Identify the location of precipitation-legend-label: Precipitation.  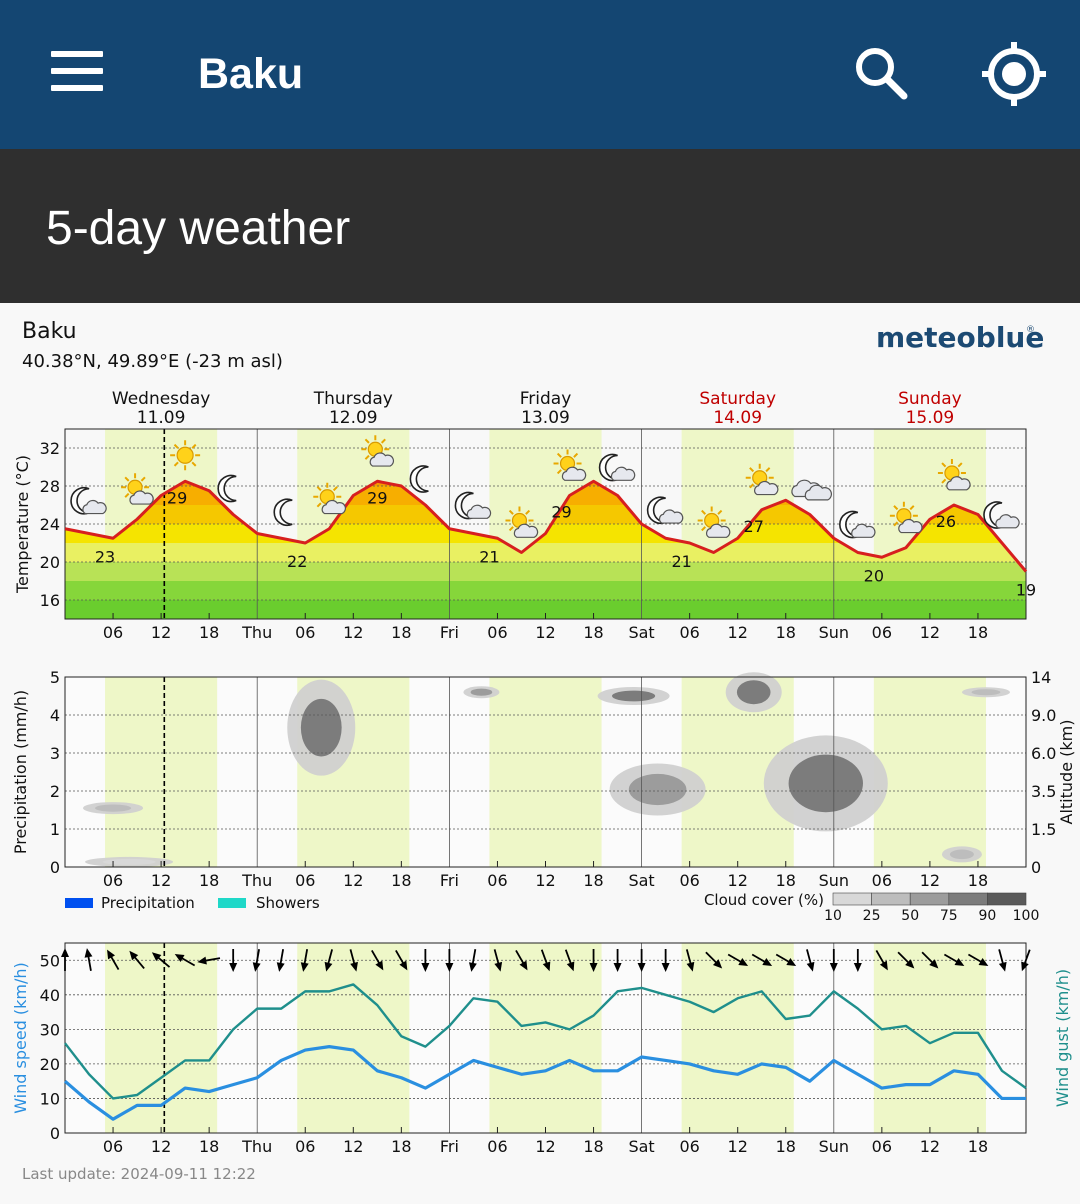
(148, 903).